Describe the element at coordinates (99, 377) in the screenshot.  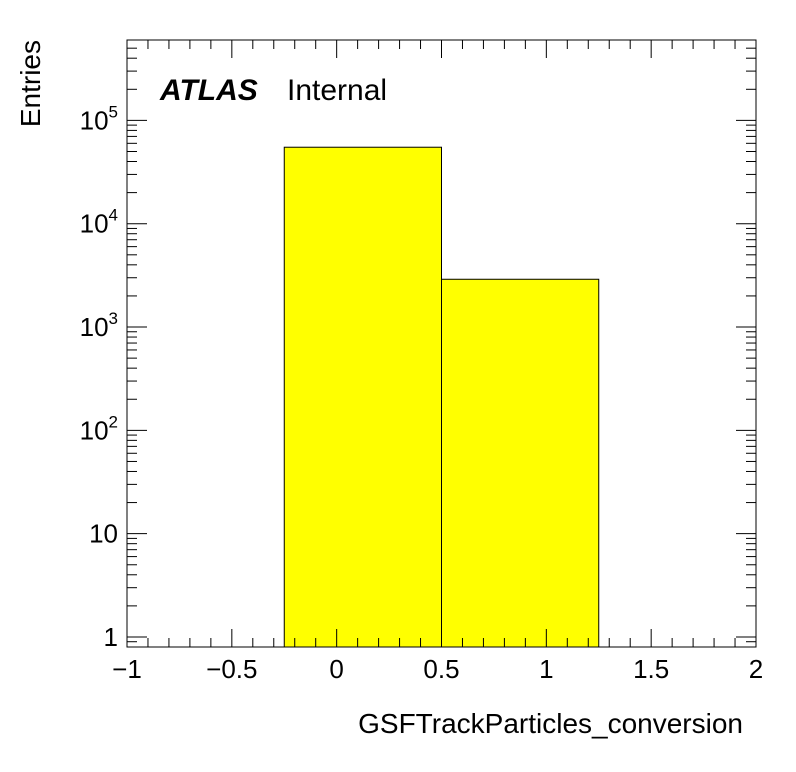
I see `y-tick-labels: 1 10 10² 10³ 10⁴ 10⁵` at that location.